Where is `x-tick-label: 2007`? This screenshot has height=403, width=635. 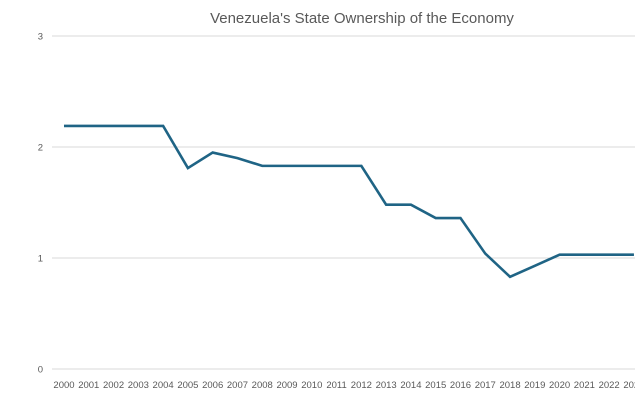
x-tick-label: 2007 is located at coordinates (237, 385).